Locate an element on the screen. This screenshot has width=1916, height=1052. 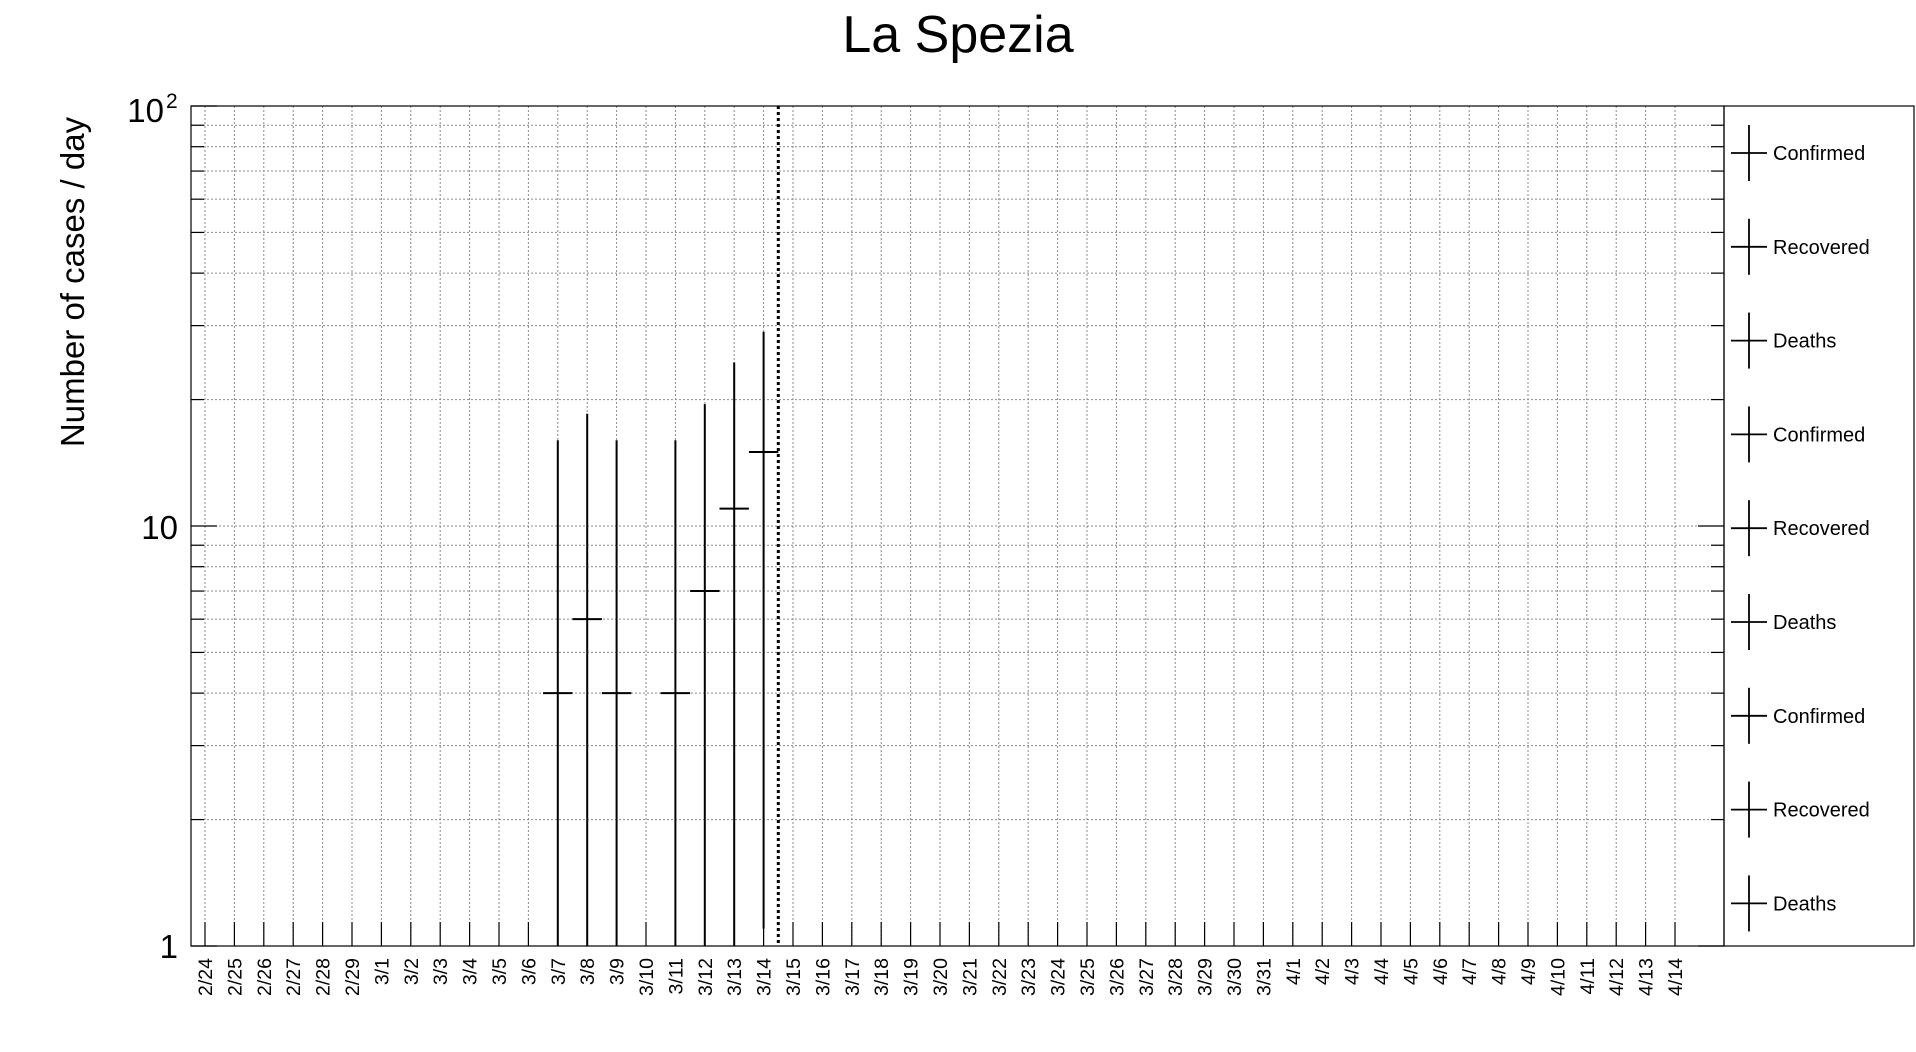
x-tick-label-4/8: 4/8 is located at coordinates (1500, 971).